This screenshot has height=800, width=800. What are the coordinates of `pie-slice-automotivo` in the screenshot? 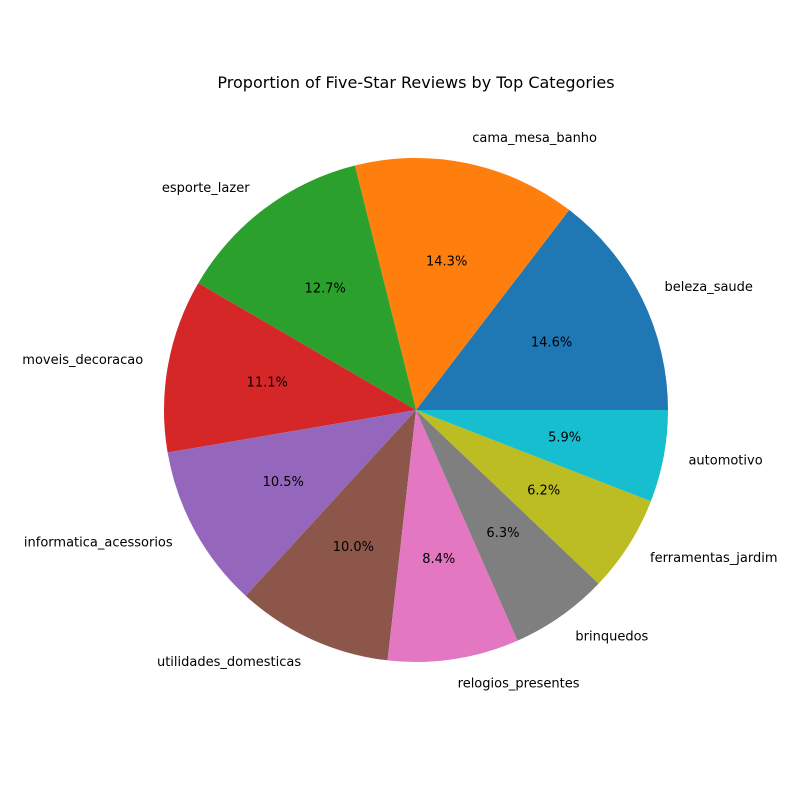 It's located at (542, 456).